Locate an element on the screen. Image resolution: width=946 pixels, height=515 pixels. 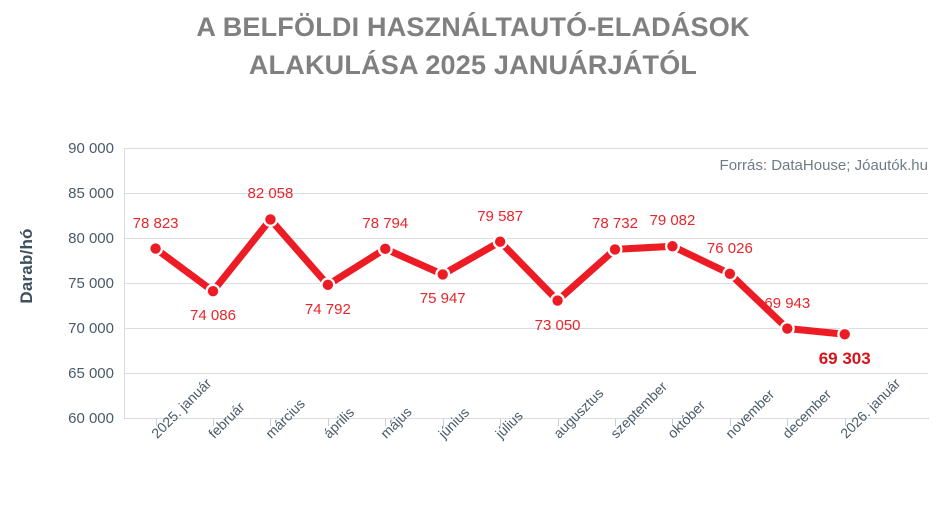
data-point-value-label: 73 050 is located at coordinates (557, 325).